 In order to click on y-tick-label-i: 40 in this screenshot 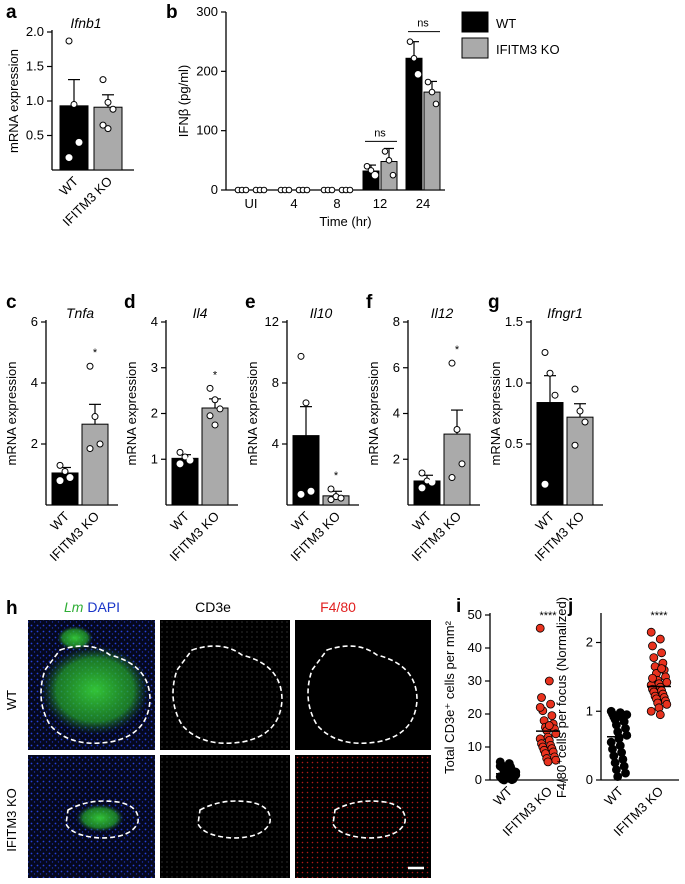, I will do `click(475, 647)`.